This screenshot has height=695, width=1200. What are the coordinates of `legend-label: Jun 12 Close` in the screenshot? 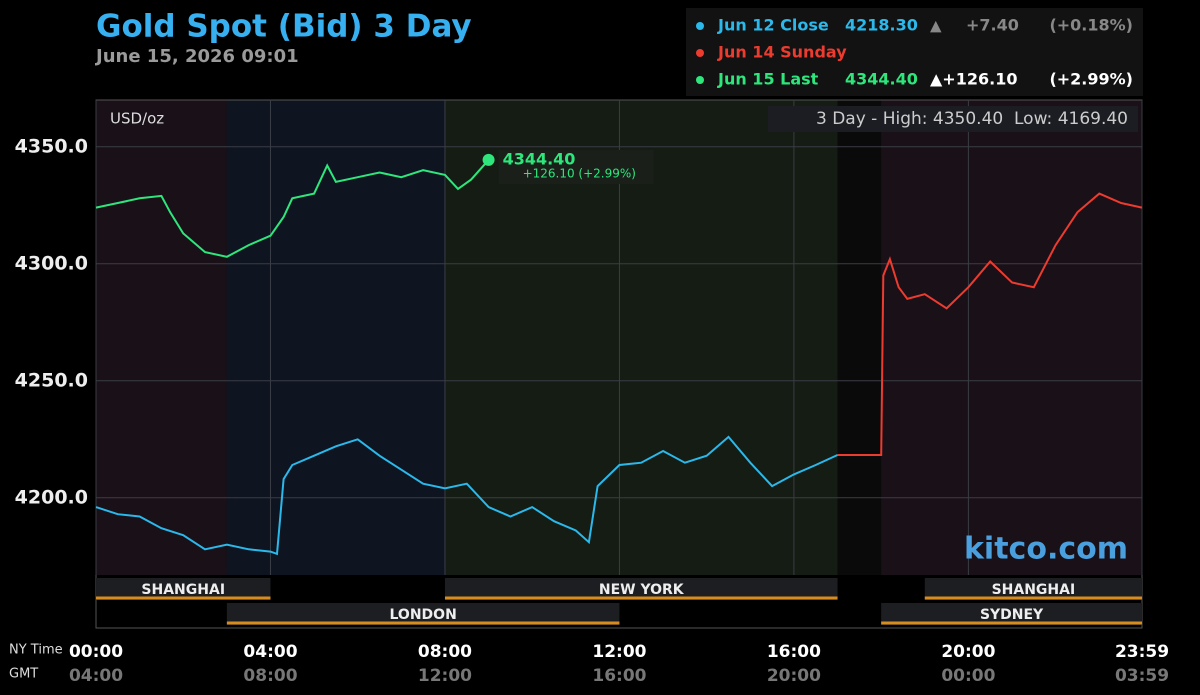 It's located at (773, 25).